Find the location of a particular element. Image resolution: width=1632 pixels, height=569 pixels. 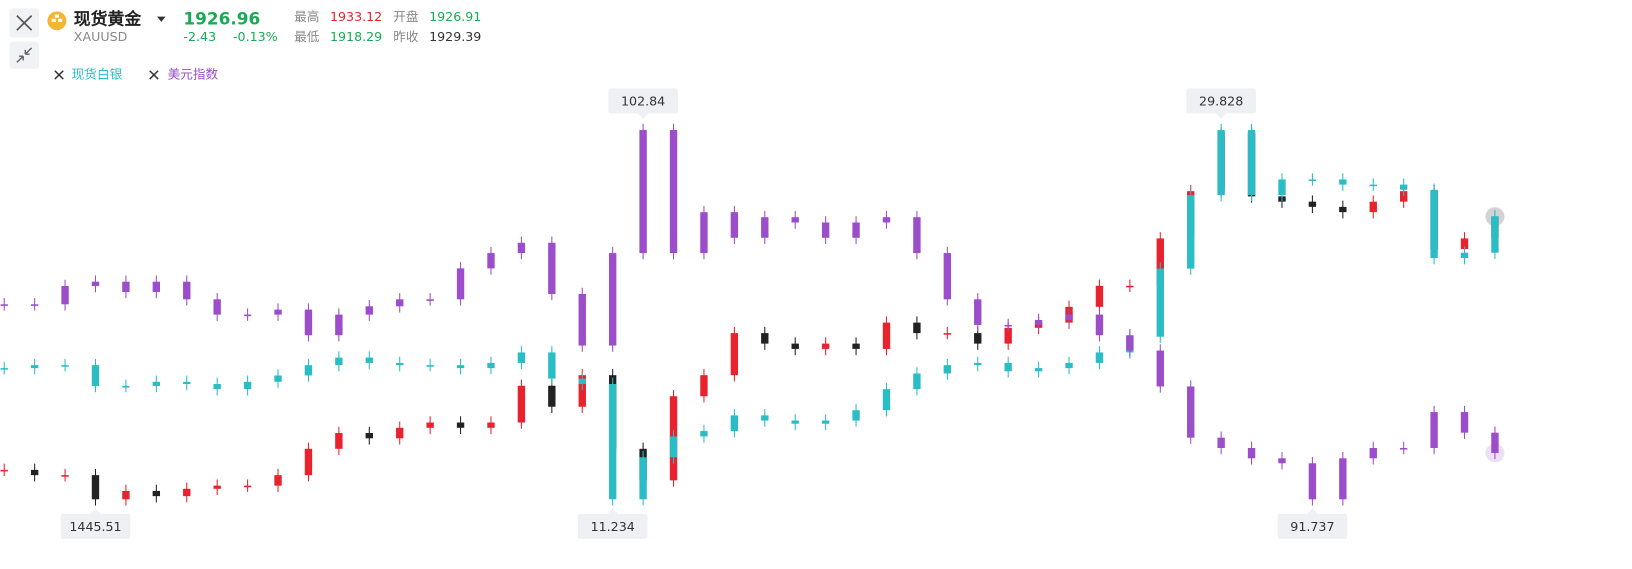

gold-icon is located at coordinates (57, 21).